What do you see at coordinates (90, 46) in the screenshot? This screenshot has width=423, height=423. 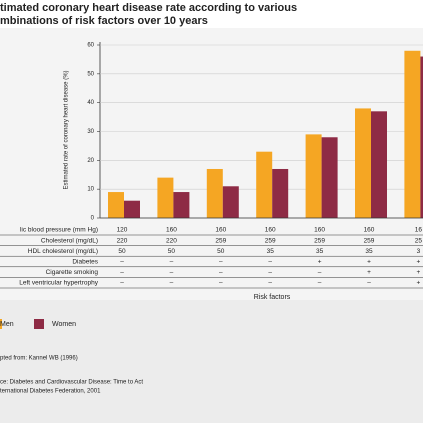 I see `y-tick-label: 60` at bounding box center [90, 46].